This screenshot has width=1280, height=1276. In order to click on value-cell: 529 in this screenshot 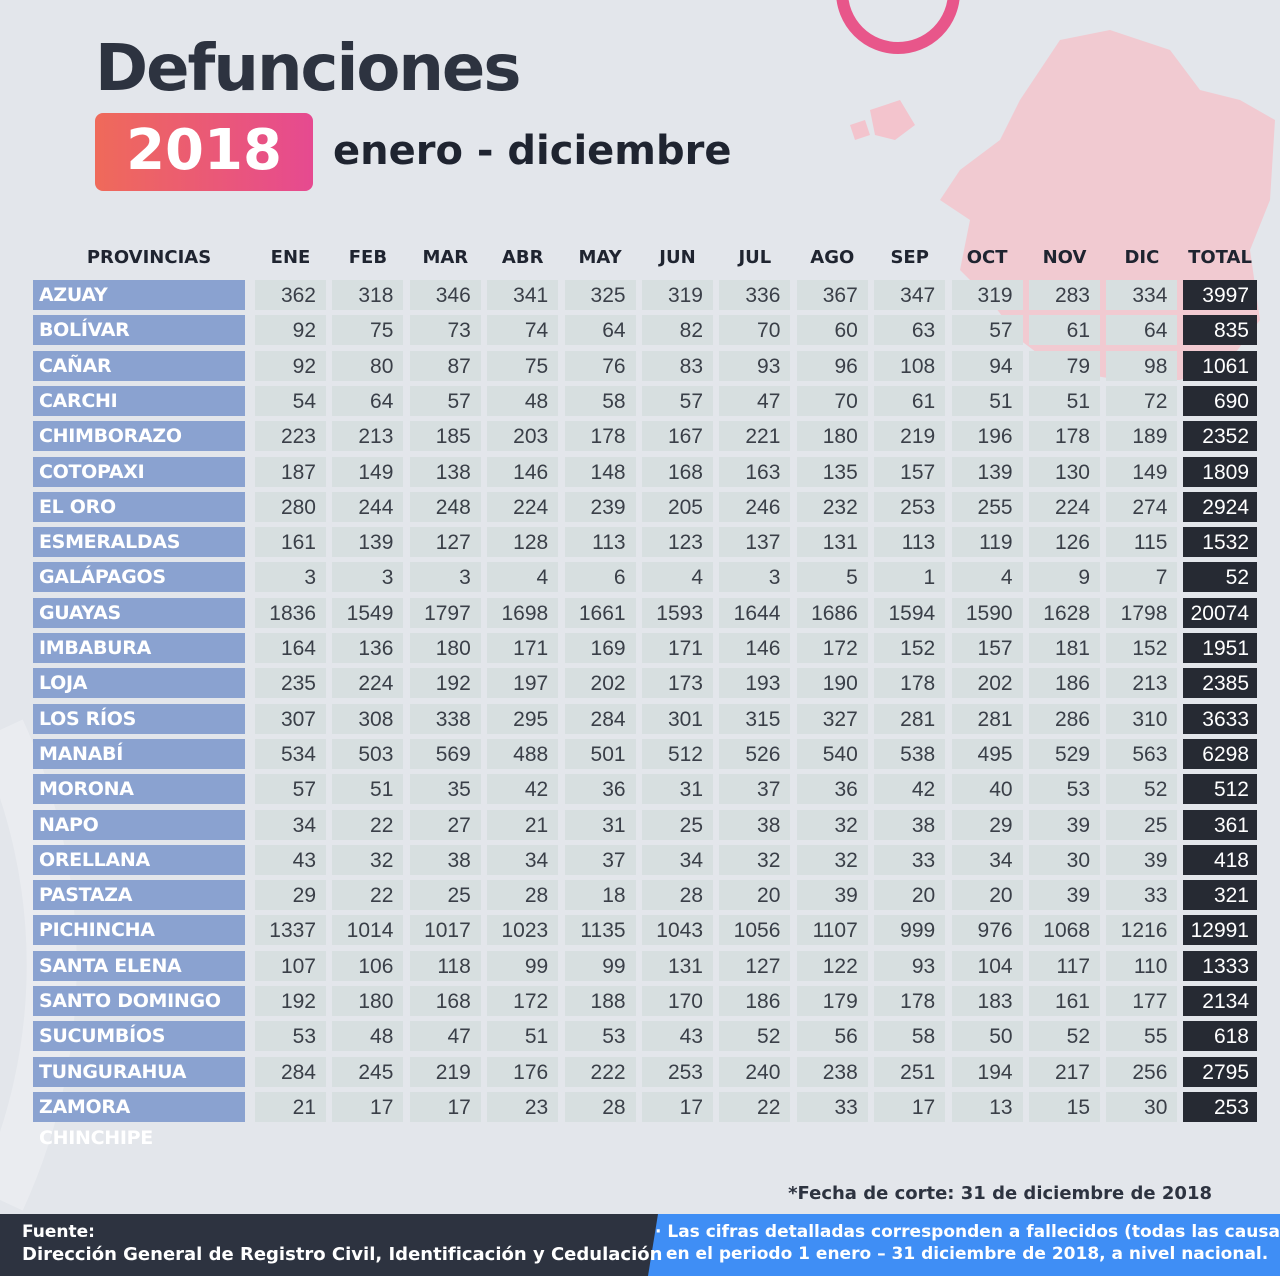, I will do `click(1064, 753)`.